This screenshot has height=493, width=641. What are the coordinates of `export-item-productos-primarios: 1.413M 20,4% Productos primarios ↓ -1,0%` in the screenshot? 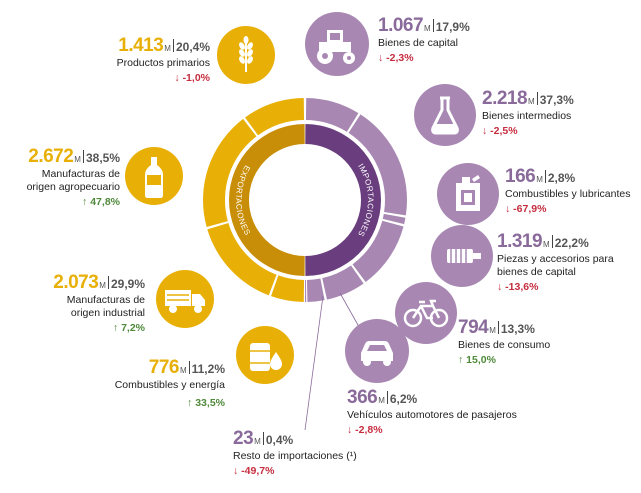 It's located at (135, 60).